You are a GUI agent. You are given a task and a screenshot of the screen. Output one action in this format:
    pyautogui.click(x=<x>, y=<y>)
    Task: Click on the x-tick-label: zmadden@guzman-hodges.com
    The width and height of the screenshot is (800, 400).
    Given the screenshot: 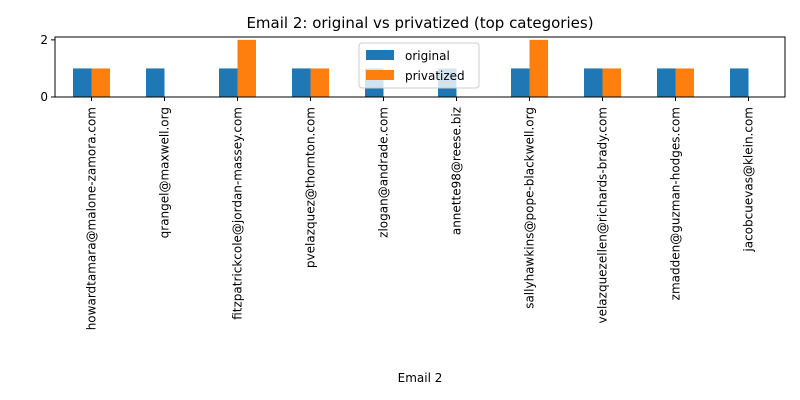 What is the action you would take?
    pyautogui.click(x=676, y=203)
    